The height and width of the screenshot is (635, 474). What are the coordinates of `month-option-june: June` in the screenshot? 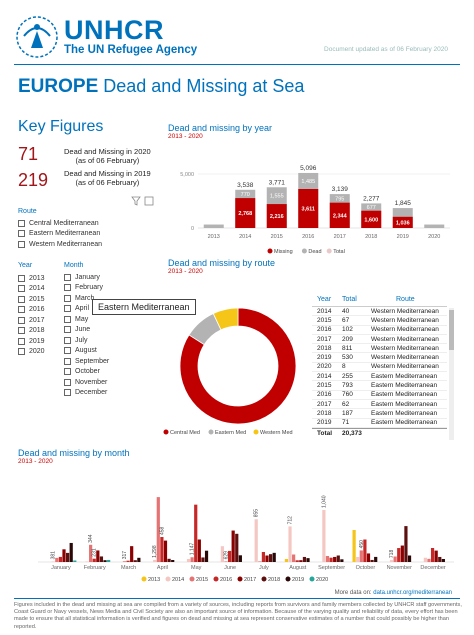 It's located at (86, 330).